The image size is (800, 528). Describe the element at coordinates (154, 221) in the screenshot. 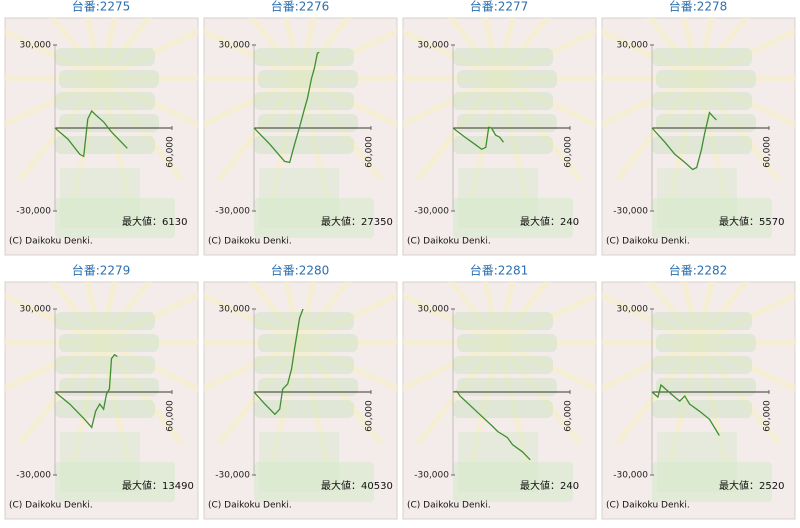

I see `max-value: 最大値：6130` at that location.